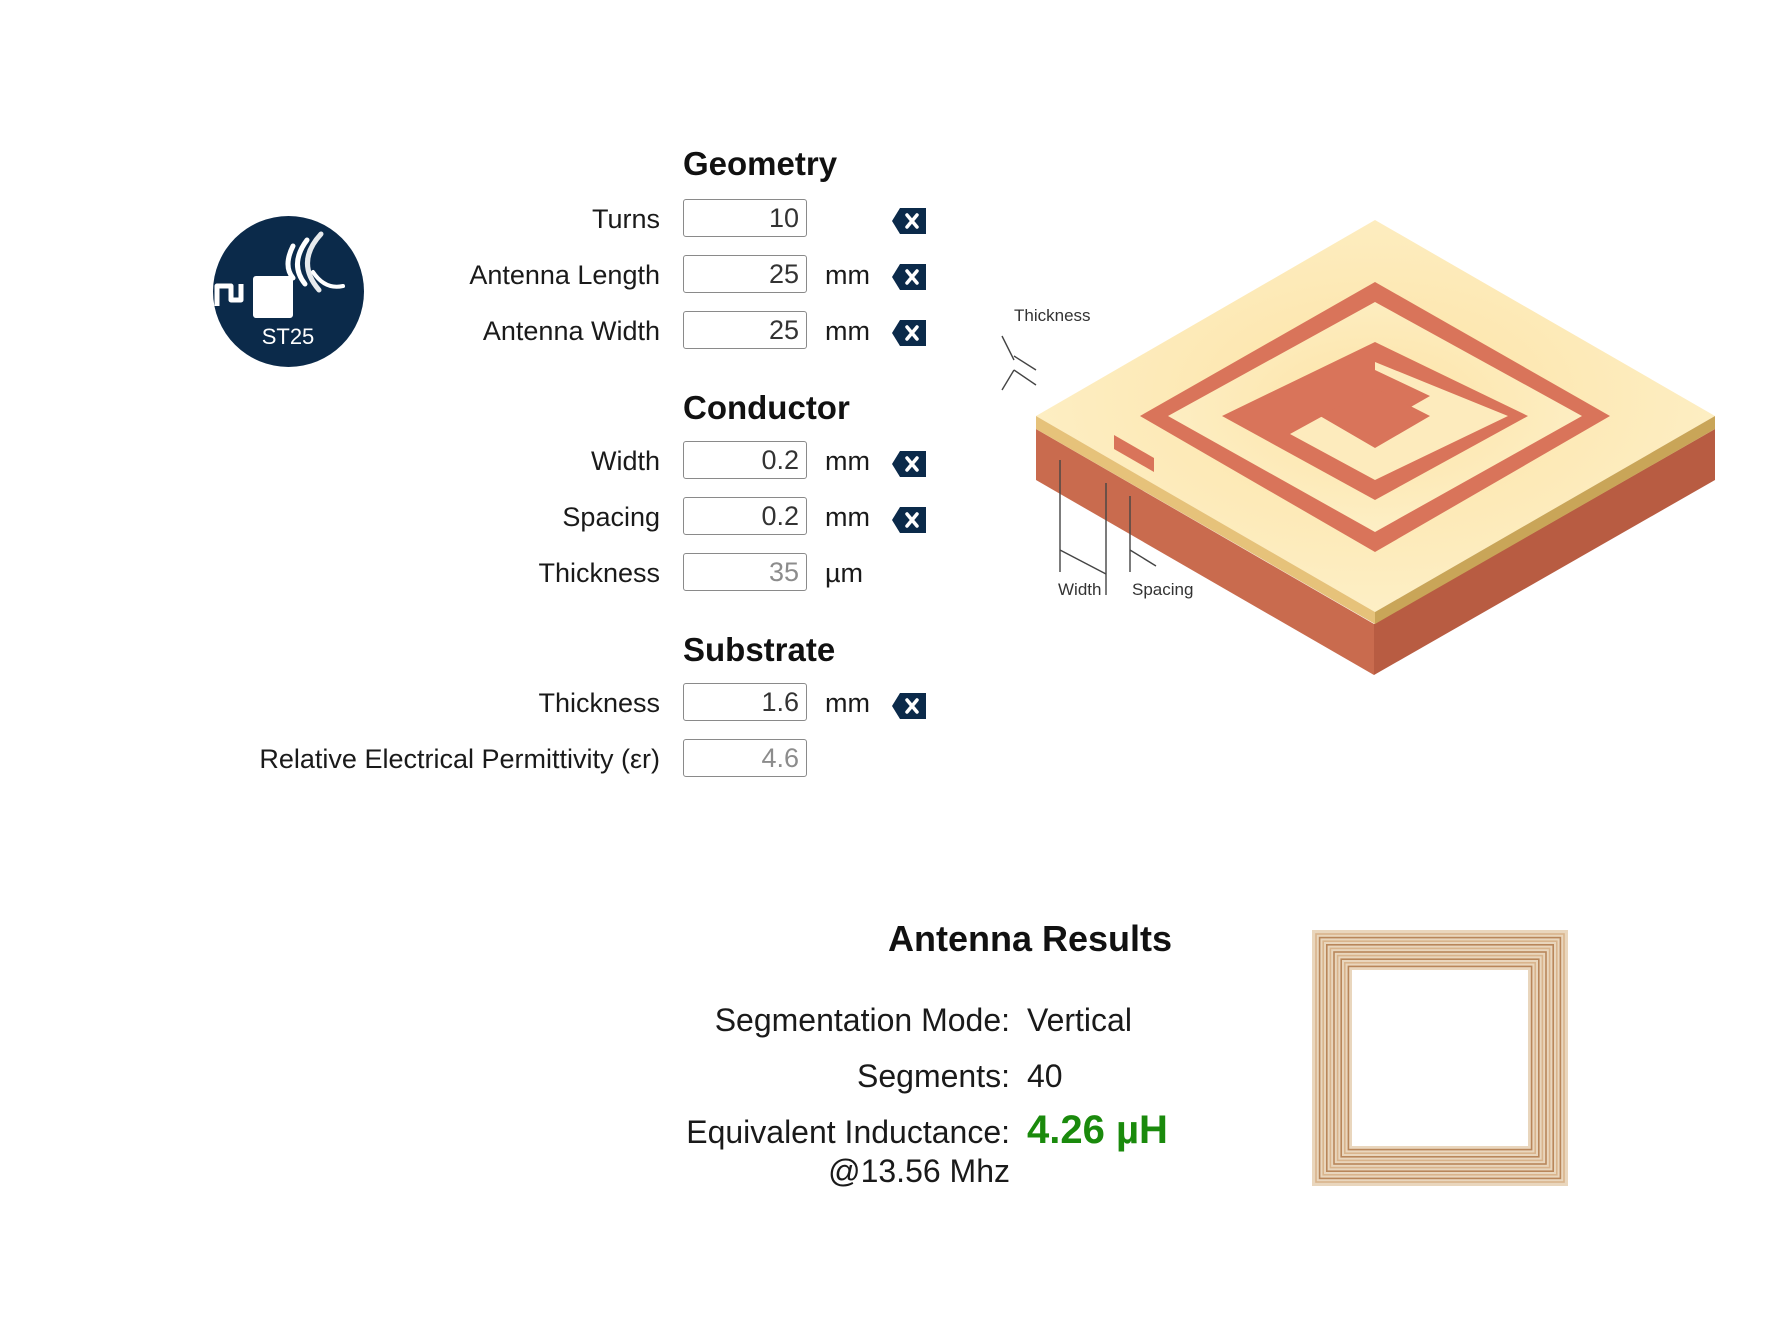 The height and width of the screenshot is (1343, 1788). I want to click on spacing-dim-label: Spacing, so click(1162, 589).